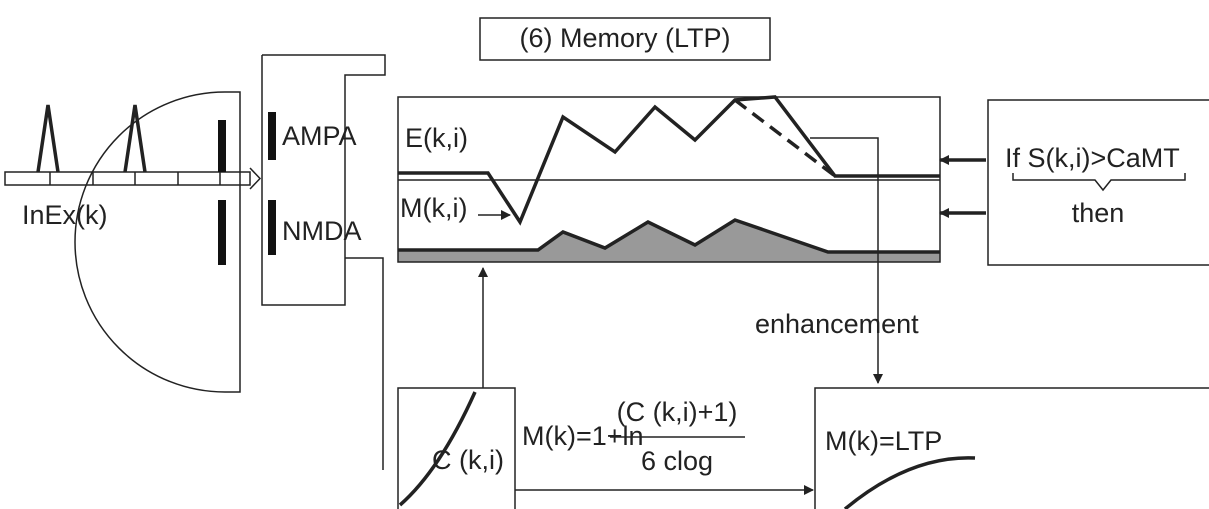 The image size is (1209, 509). Describe the element at coordinates (1011, 448) in the screenshot. I see `result-box` at that location.